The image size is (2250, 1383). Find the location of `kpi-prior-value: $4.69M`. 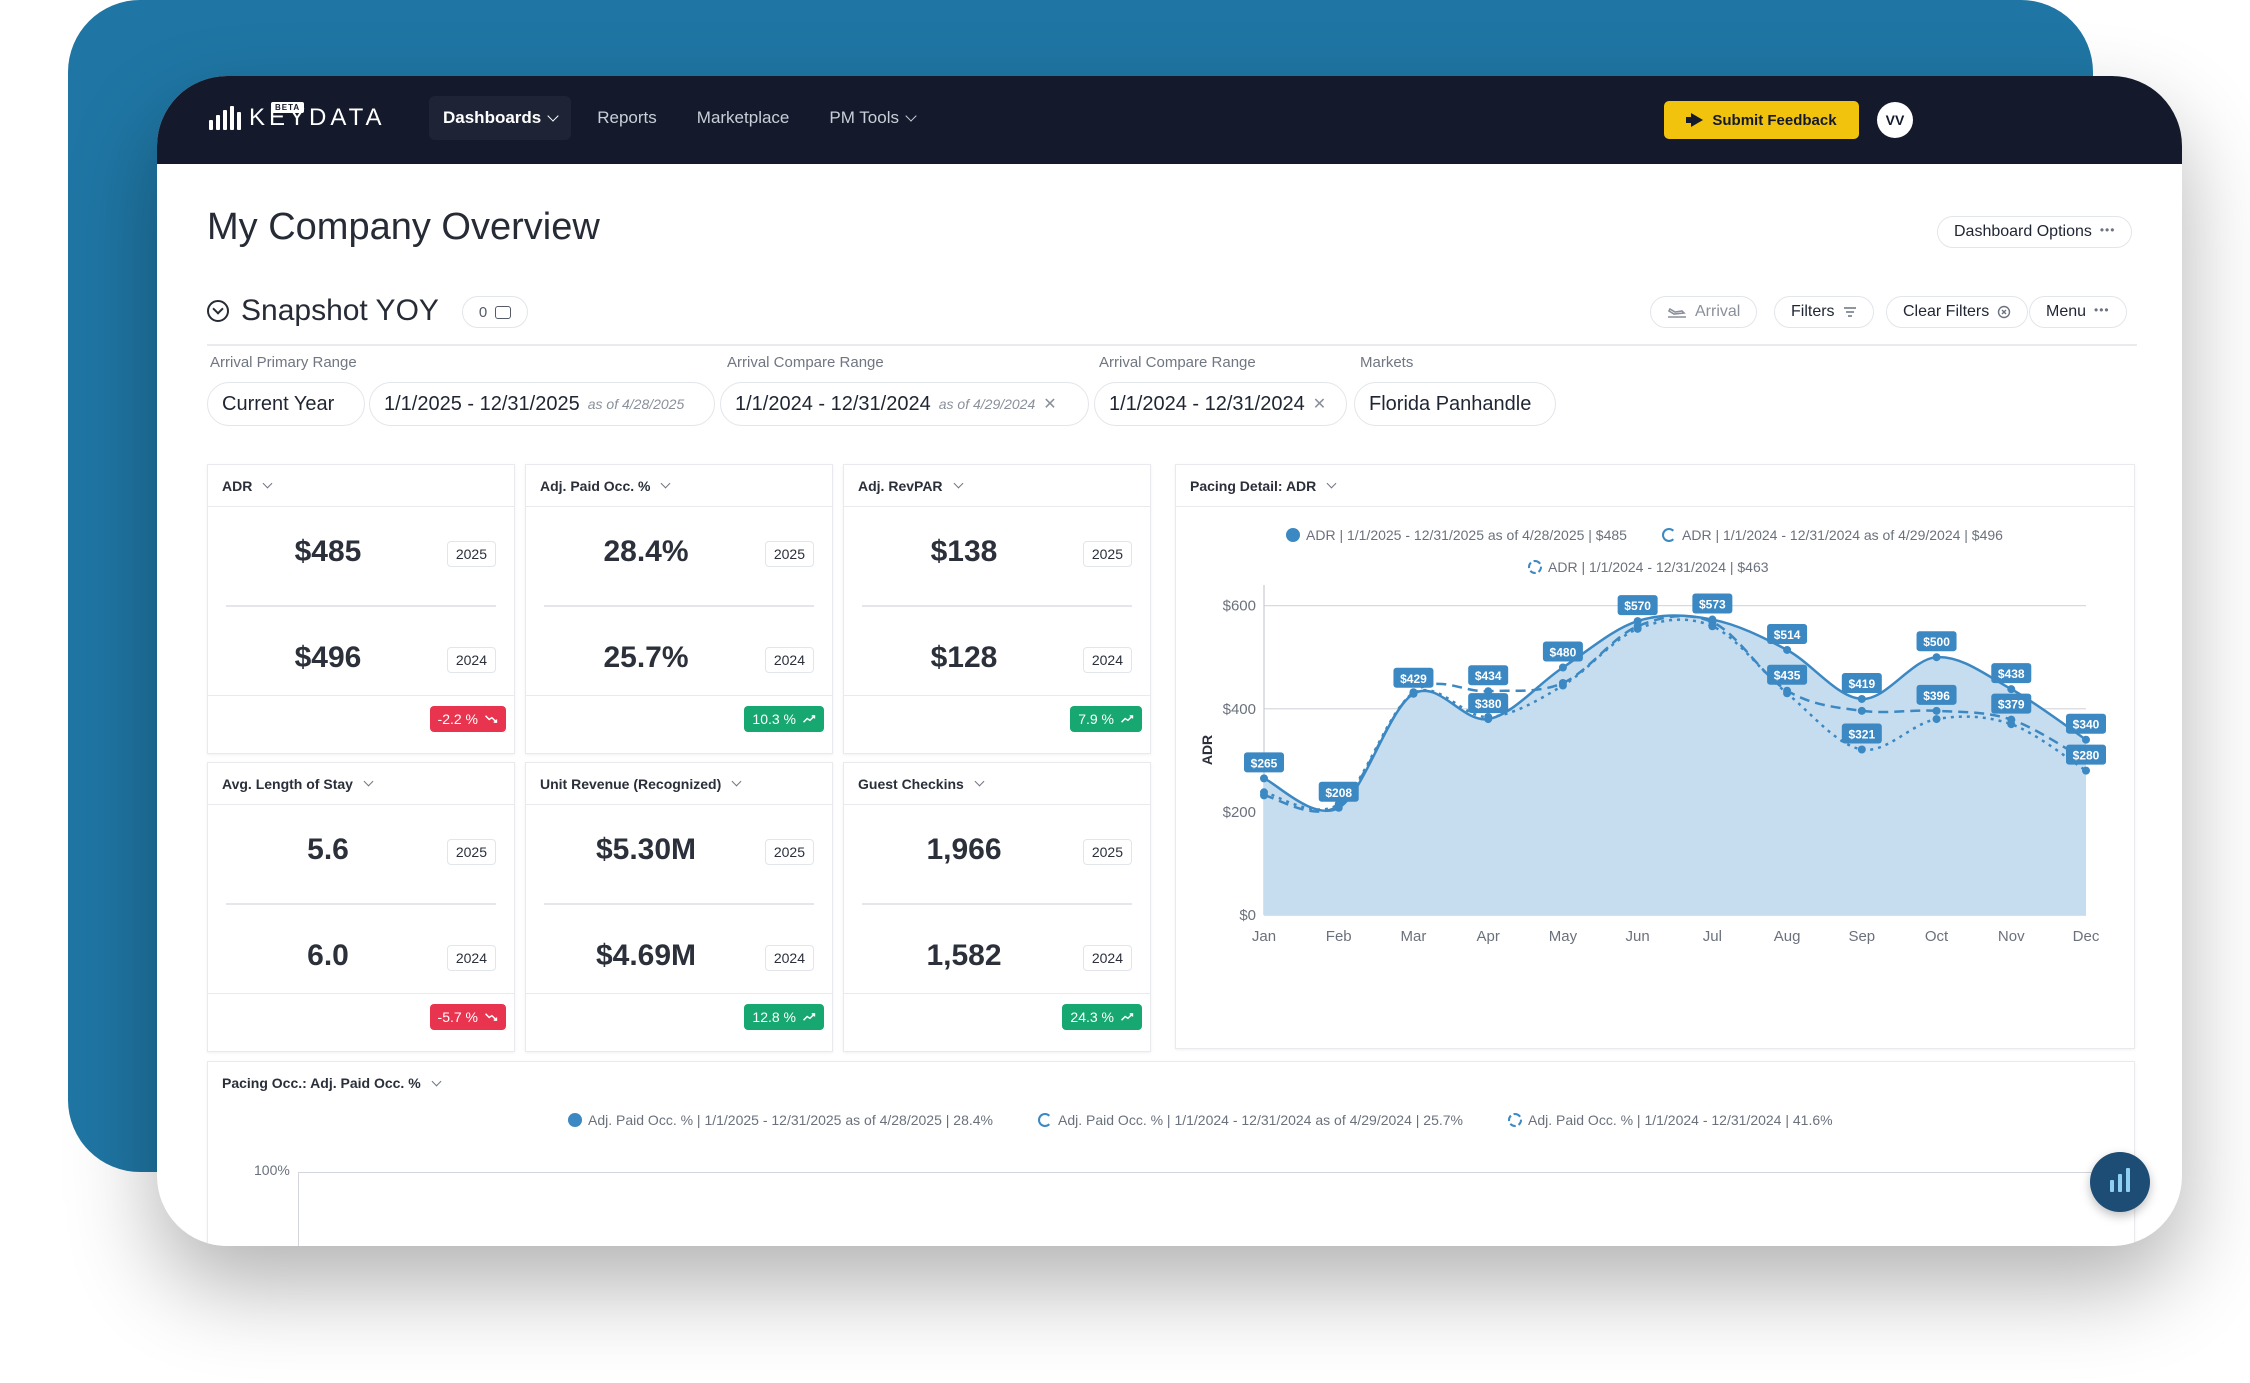

kpi-prior-value: $4.69M is located at coordinates (646, 955).